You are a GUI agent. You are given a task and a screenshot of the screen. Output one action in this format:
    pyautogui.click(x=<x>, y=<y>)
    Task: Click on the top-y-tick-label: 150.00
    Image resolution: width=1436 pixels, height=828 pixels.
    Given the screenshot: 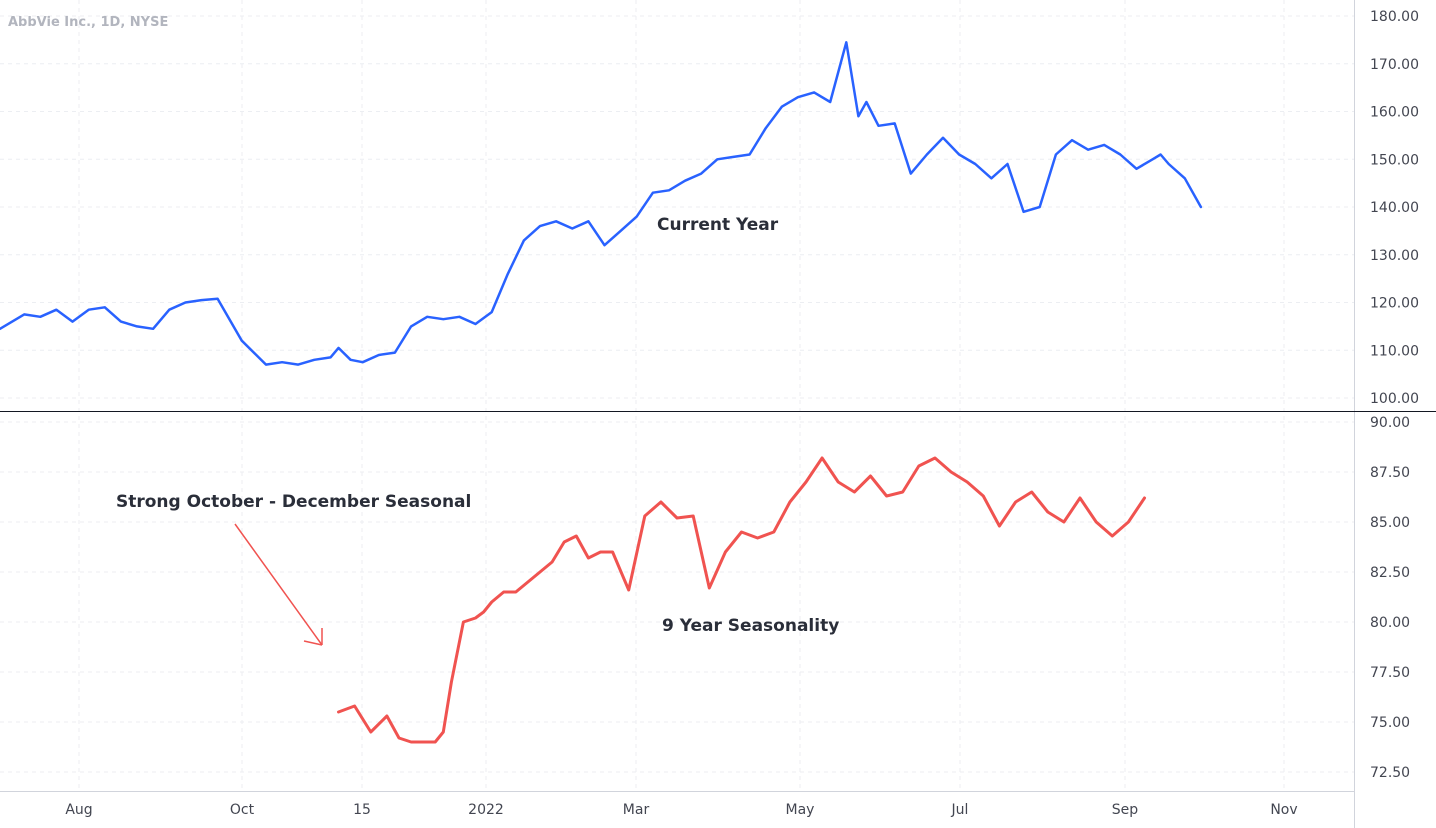 What is the action you would take?
    pyautogui.click(x=1394, y=160)
    